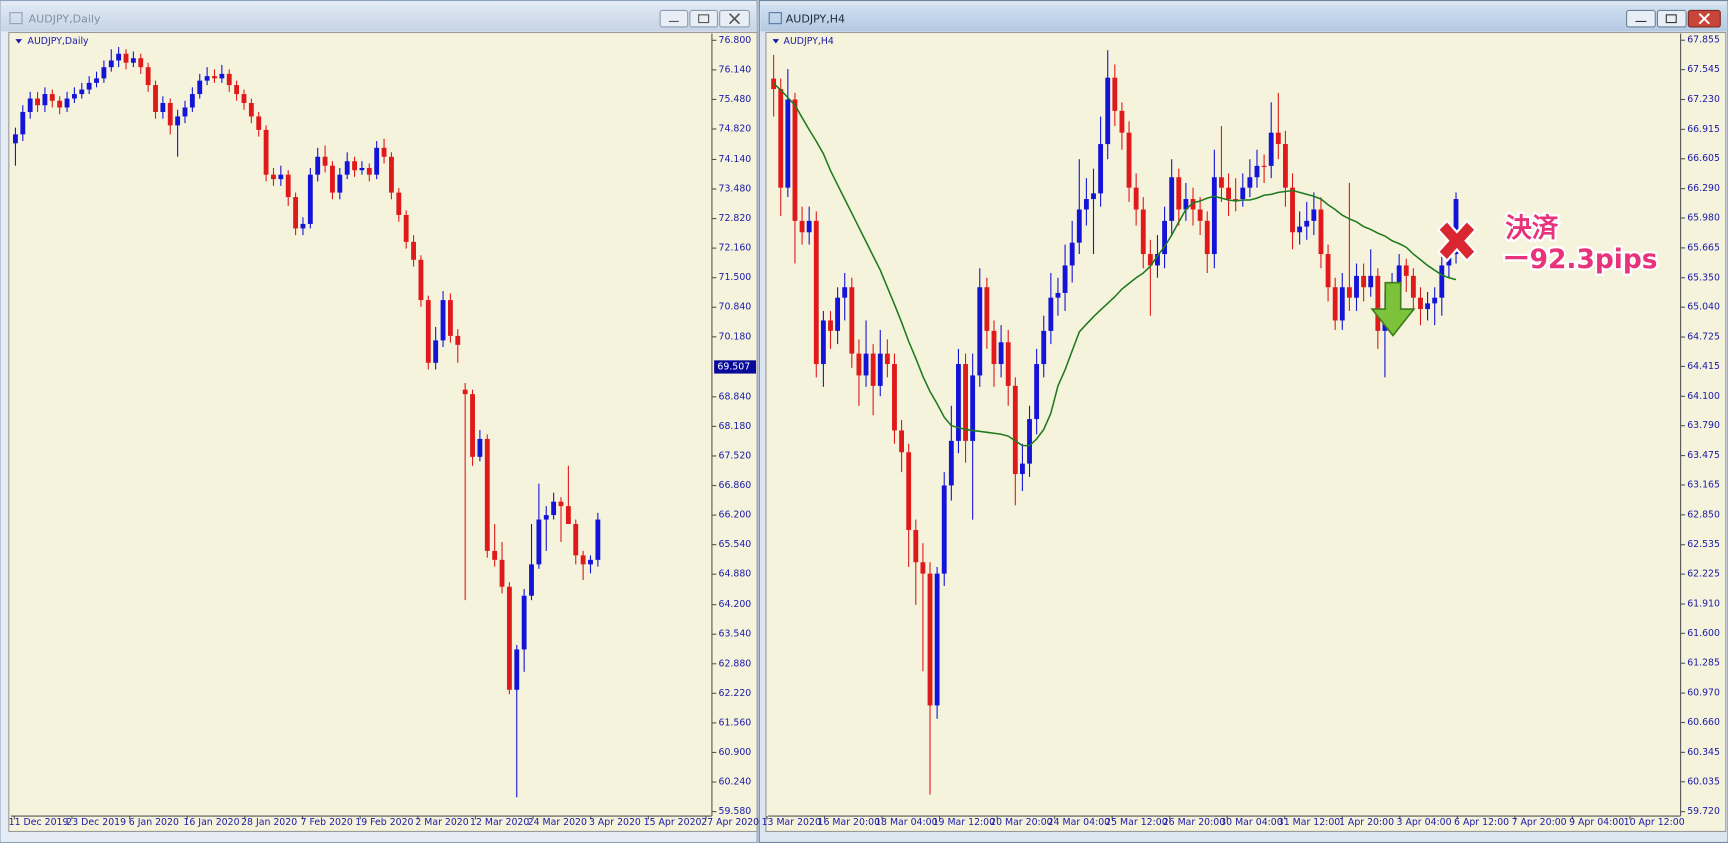 The image size is (1728, 843). I want to click on y-tick-label: 63.165, so click(1703, 484).